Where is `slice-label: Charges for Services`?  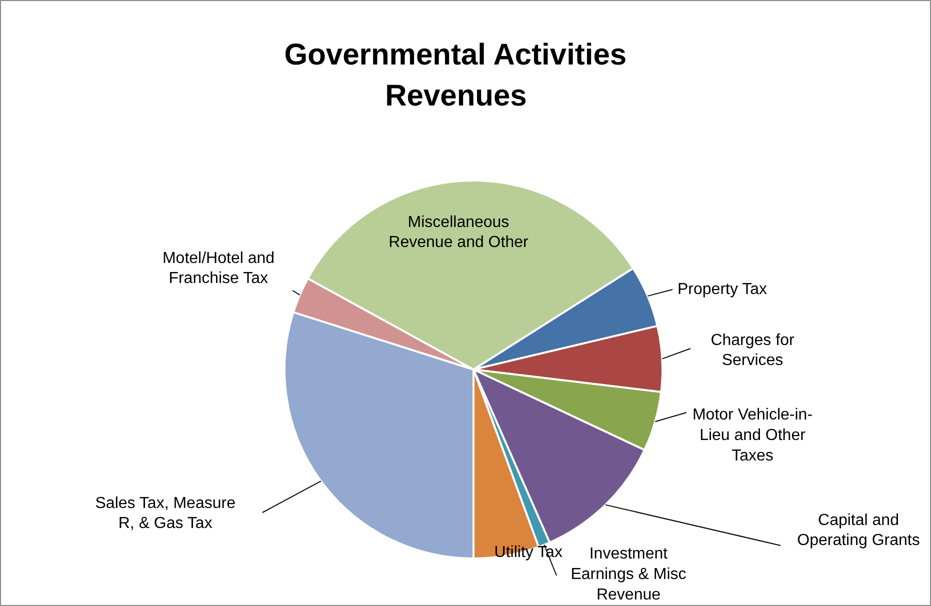 slice-label: Charges for Services is located at coordinates (752, 351).